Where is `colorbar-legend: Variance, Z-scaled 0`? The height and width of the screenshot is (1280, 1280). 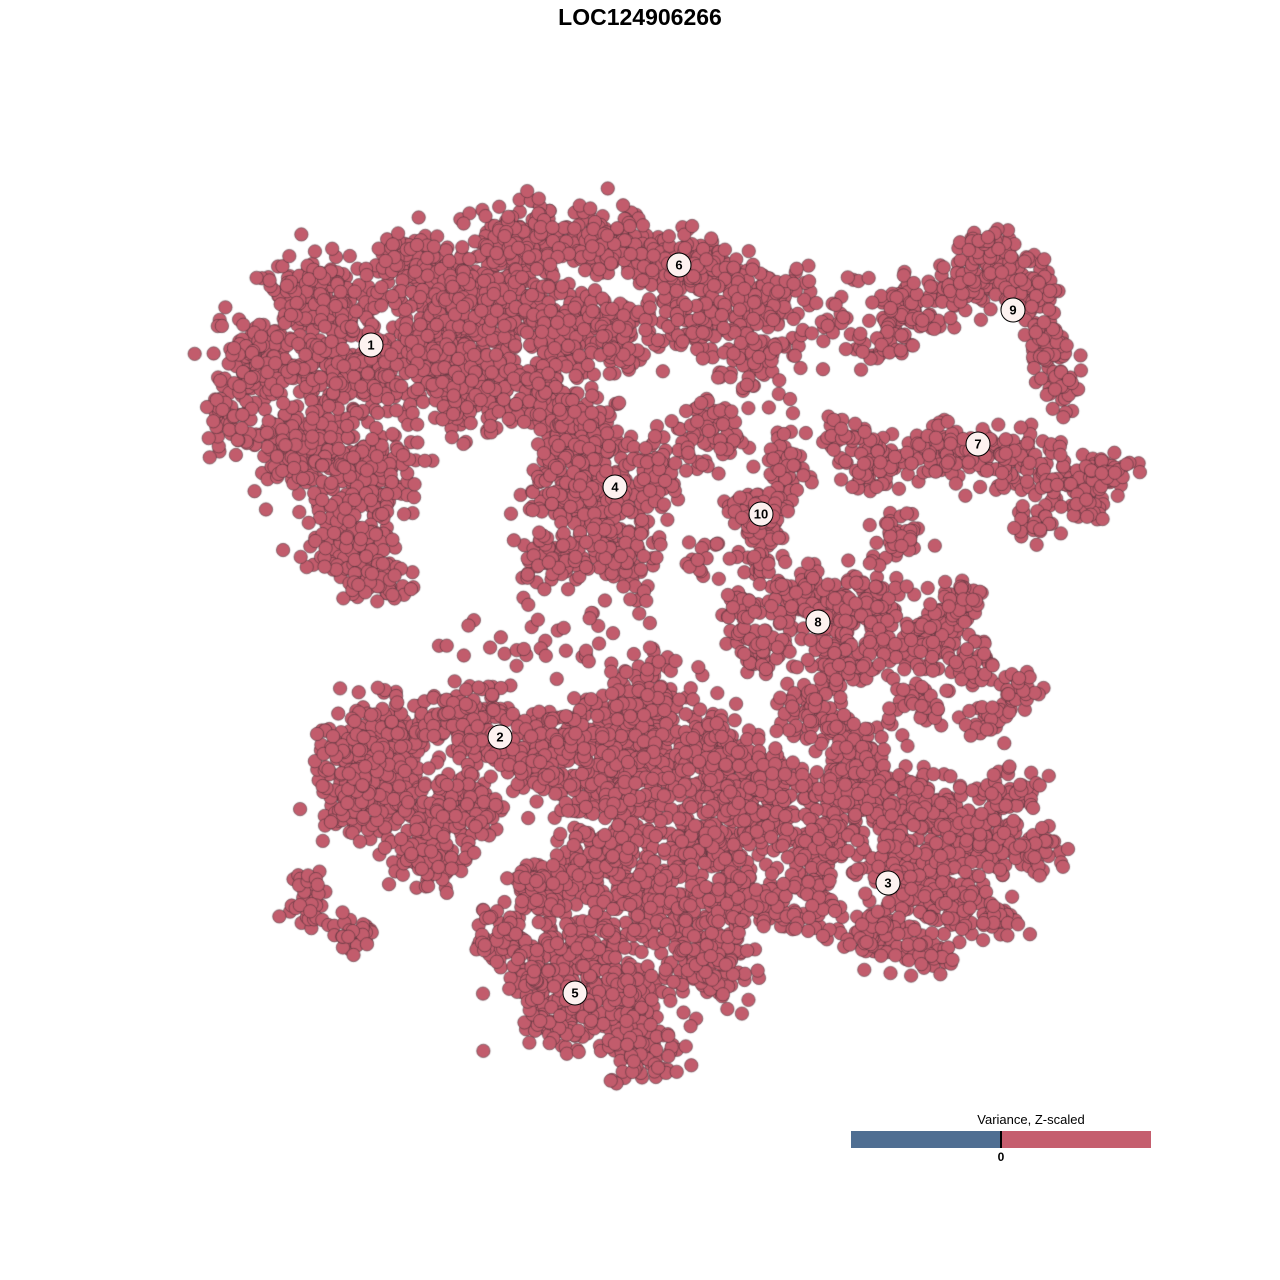 colorbar-legend: Variance, Z-scaled 0 is located at coordinates (1001, 1138).